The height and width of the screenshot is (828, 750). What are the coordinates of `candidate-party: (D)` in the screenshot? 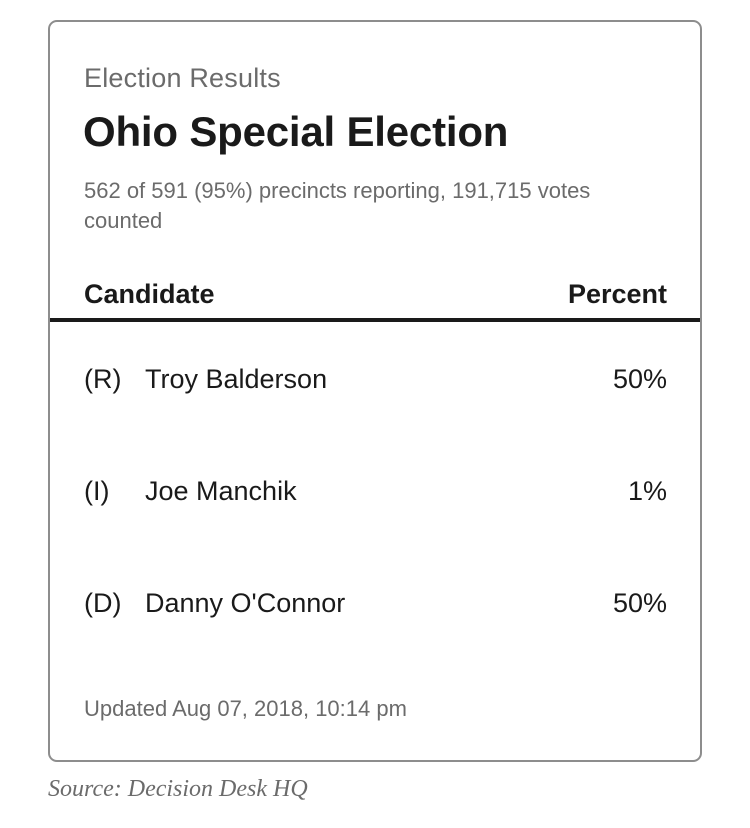 It's located at (103, 603).